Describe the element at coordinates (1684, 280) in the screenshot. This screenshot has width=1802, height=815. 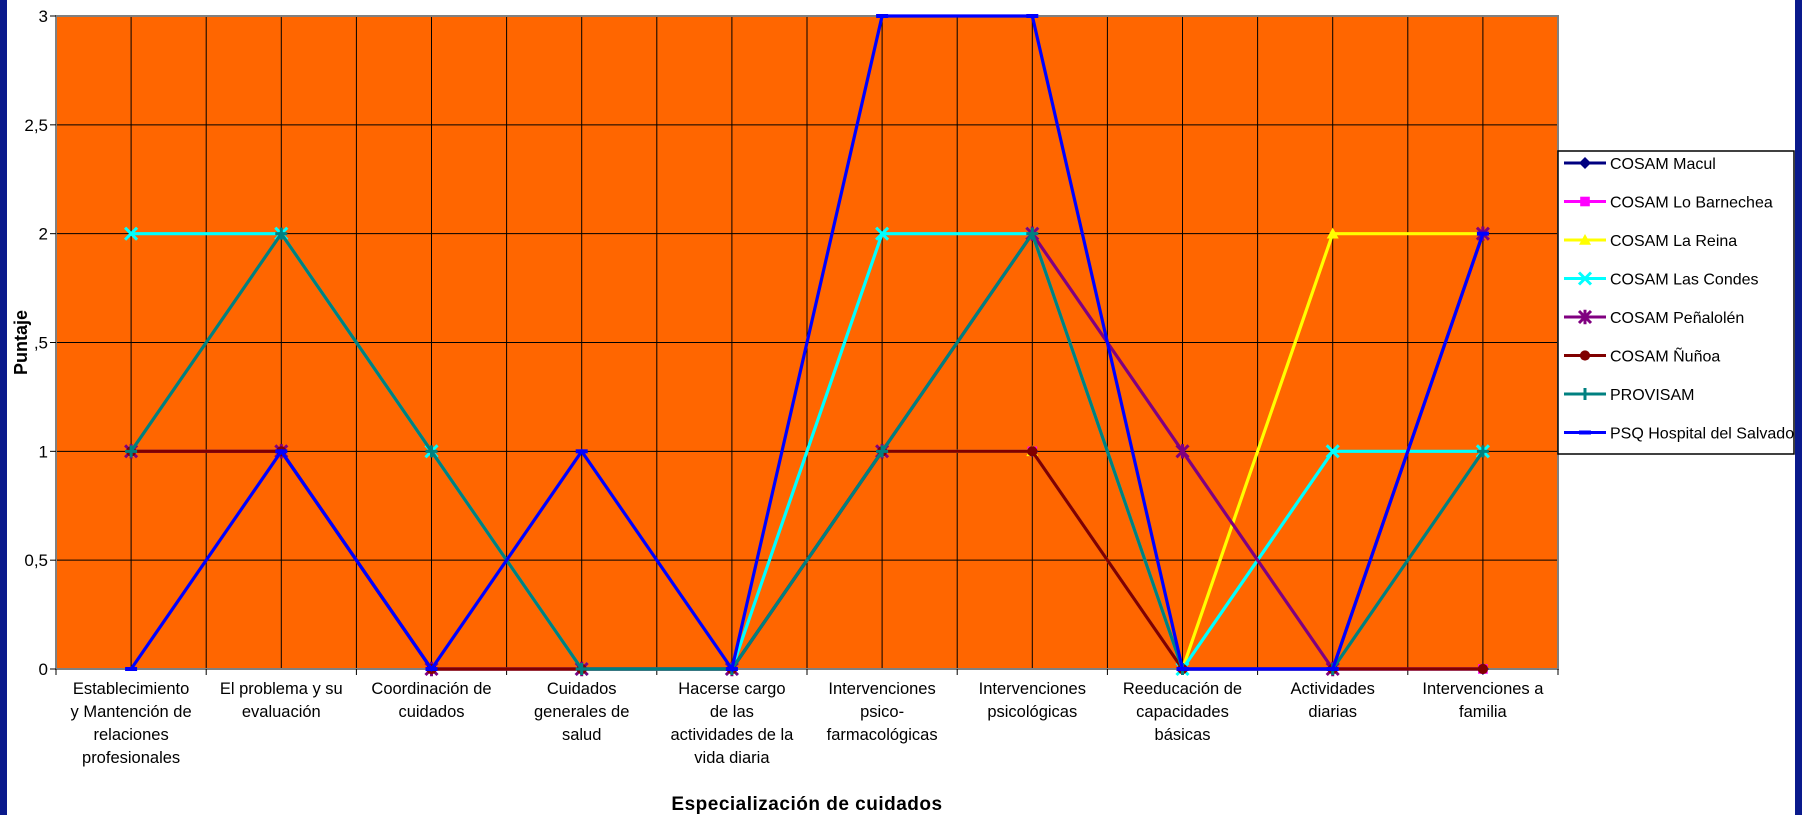
I see `legend-label: COSAM Las Condes` at that location.